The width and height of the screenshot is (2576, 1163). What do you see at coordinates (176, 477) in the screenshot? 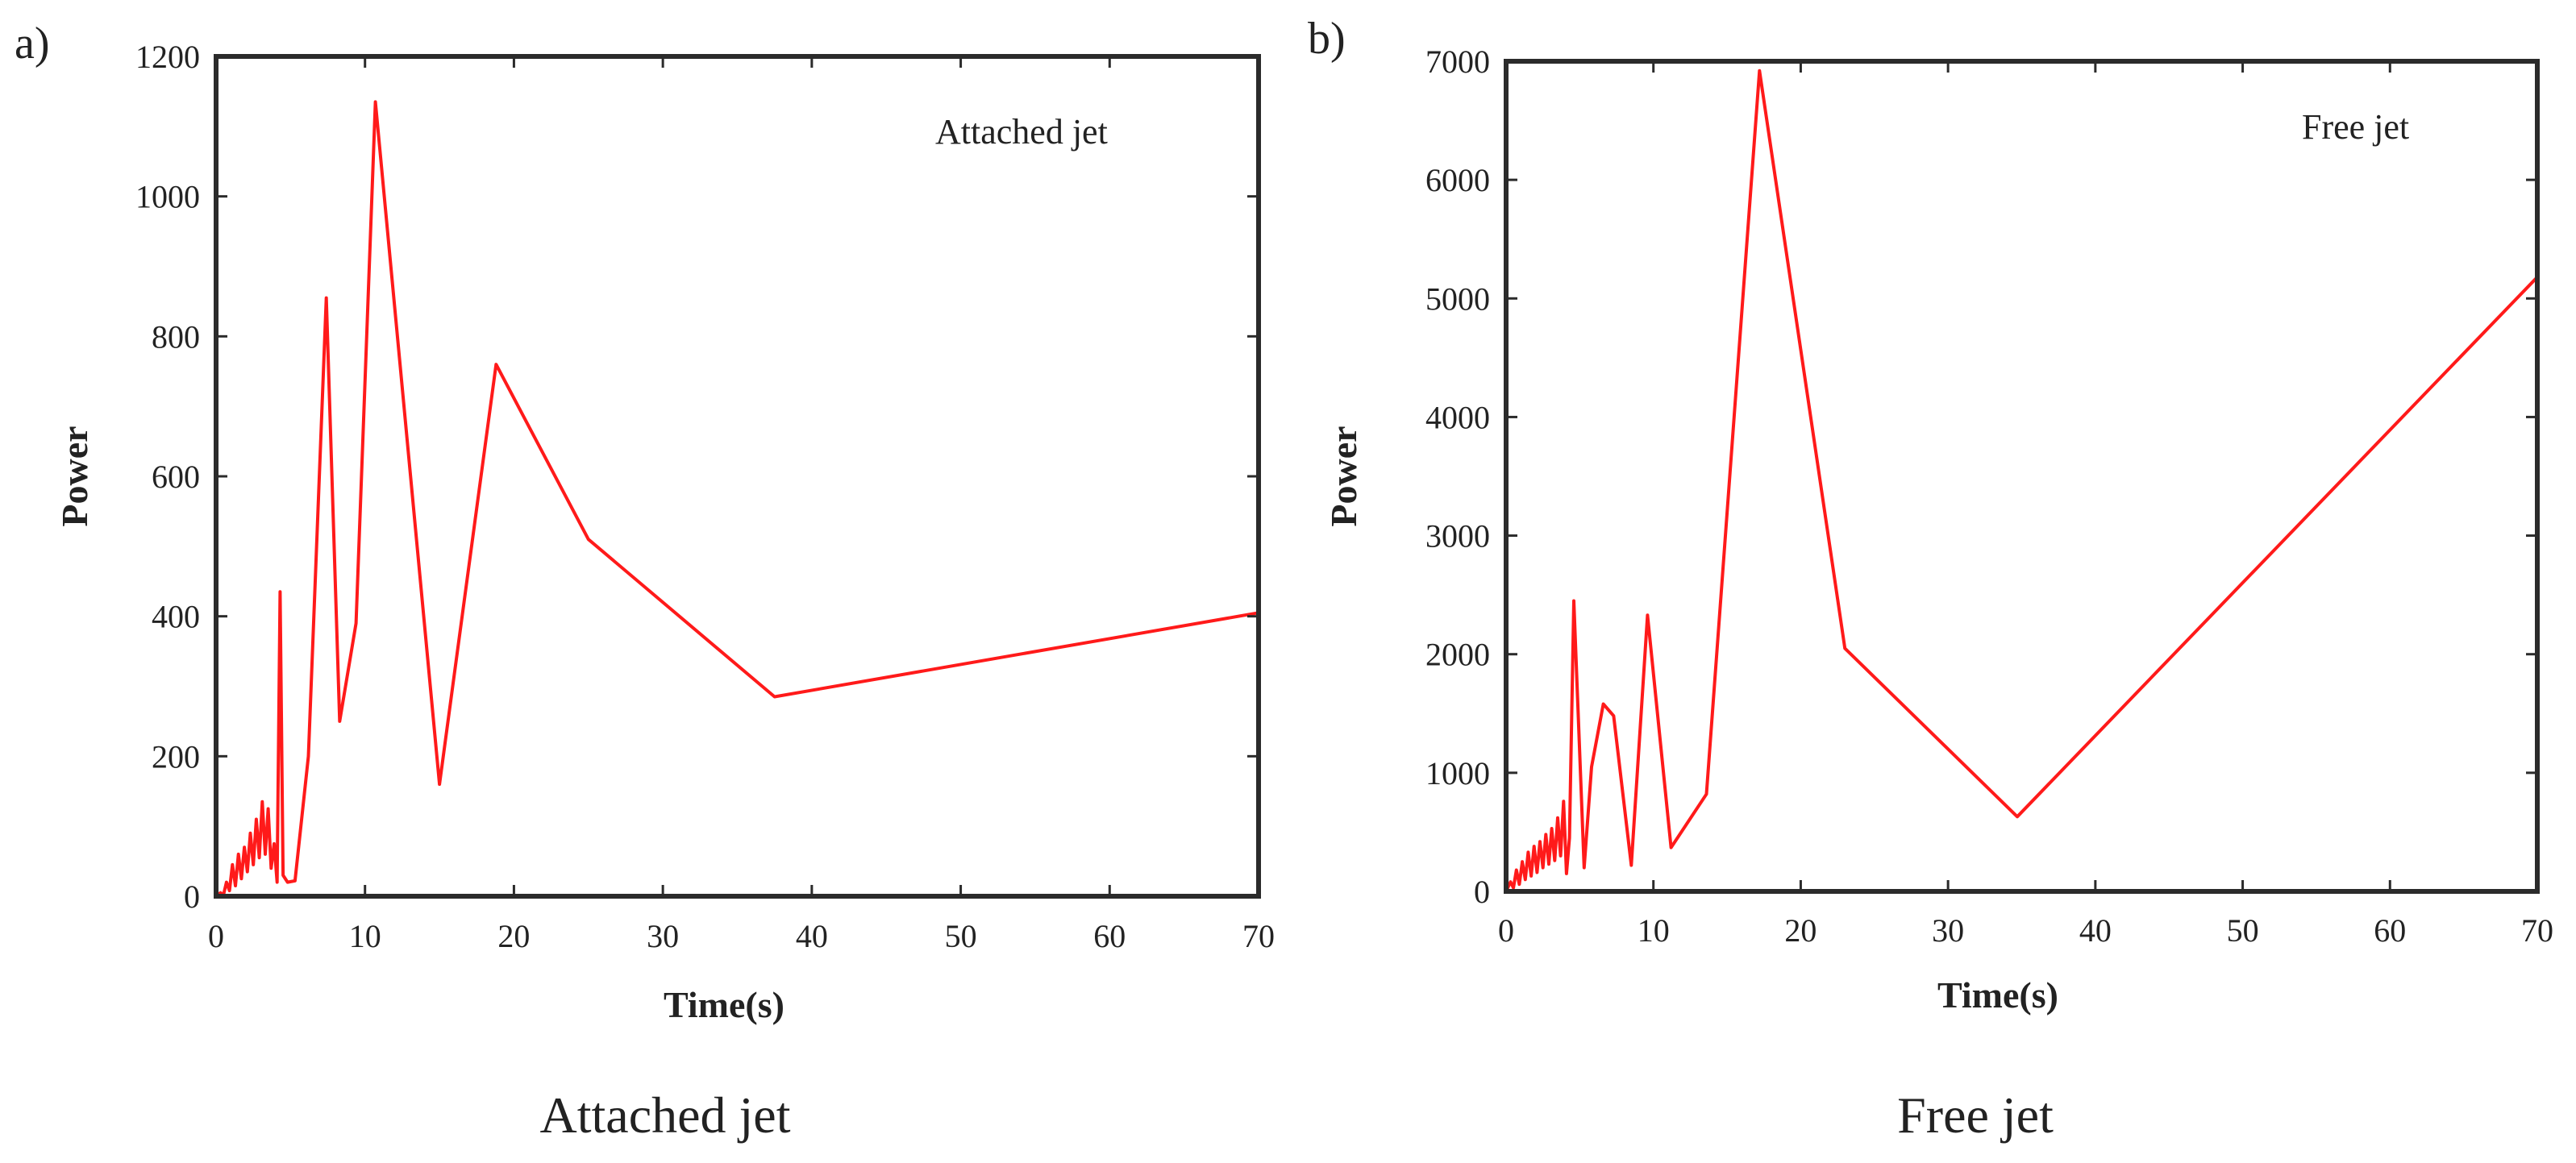
I see `y-tick-label: 600` at bounding box center [176, 477].